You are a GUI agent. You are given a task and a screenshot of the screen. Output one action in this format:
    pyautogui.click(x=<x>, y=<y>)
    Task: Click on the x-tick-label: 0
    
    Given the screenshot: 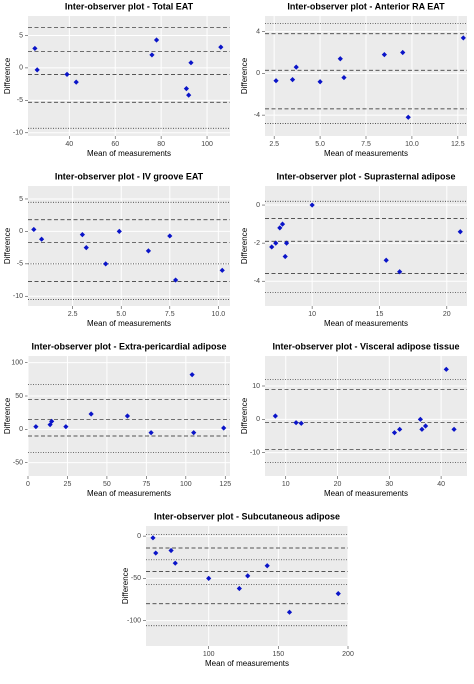 What is the action you would take?
    pyautogui.click(x=28, y=484)
    